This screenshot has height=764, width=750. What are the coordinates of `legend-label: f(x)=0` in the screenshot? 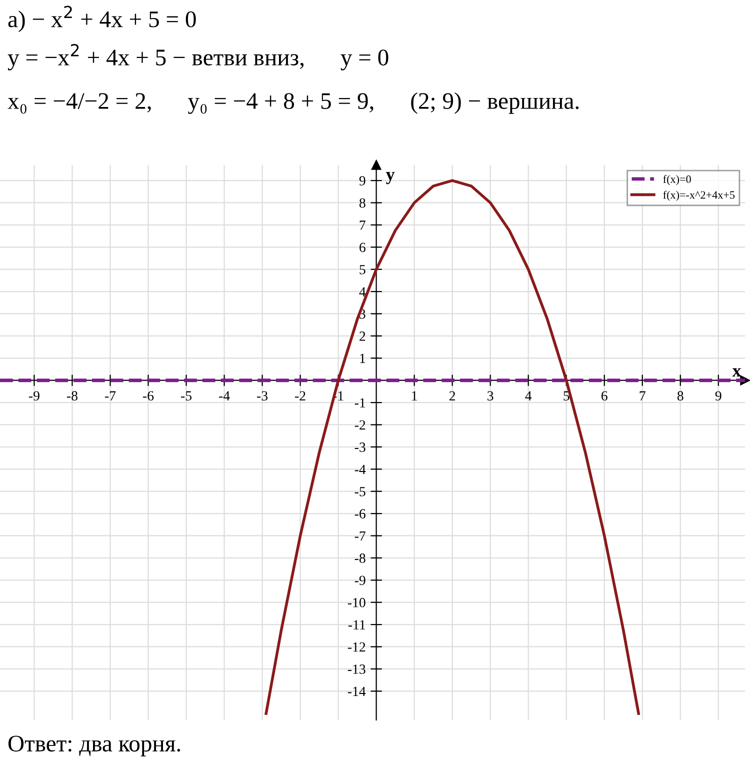 It's located at (677, 180).